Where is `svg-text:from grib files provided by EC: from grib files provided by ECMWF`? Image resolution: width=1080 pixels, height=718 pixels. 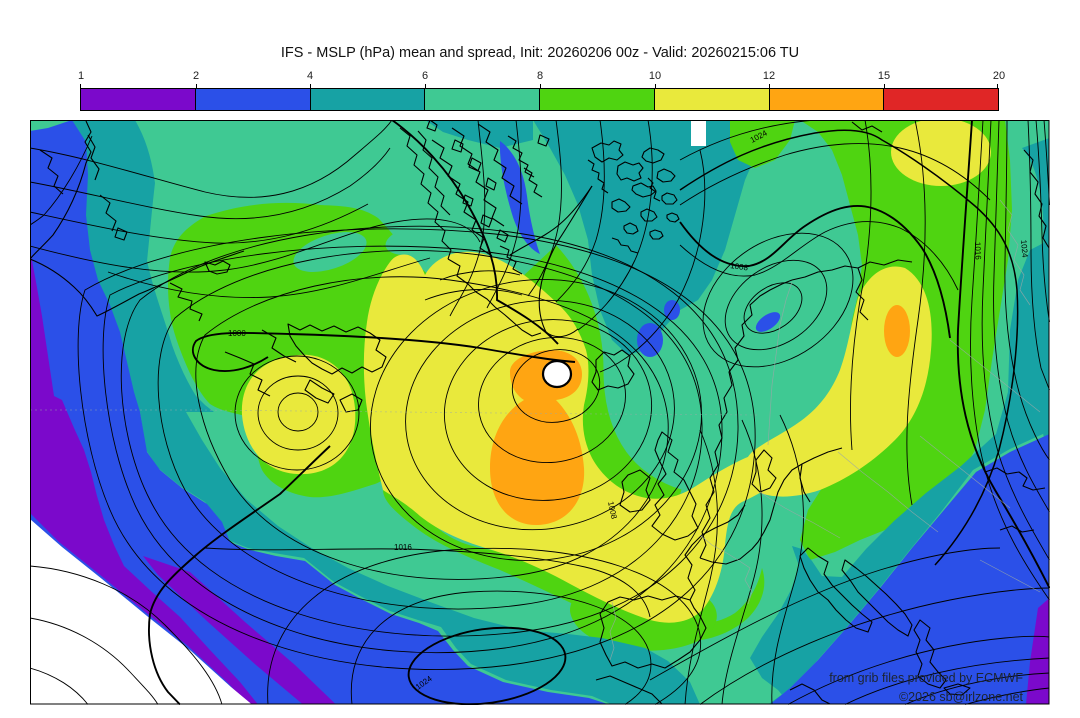
svg-text:from grib files provided by EC: from grib files provided by ECMWF is located at coordinates (926, 678).